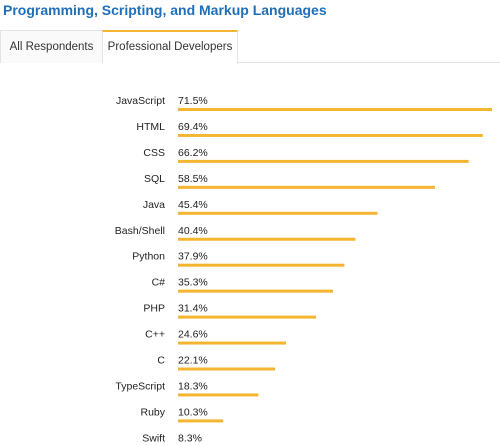 The width and height of the screenshot is (500, 445). I want to click on category-label-php: PHP, so click(154, 309).